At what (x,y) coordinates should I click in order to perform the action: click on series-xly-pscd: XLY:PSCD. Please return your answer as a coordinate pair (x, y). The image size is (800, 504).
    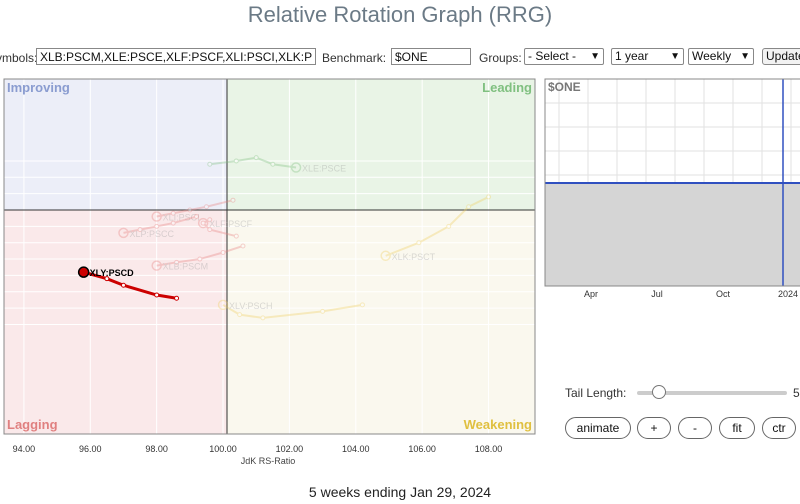
    Looking at the image, I should click on (128, 283).